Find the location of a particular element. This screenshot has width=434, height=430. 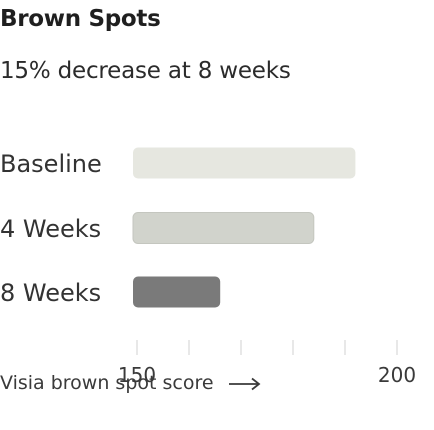

category-label: 8 Weeks is located at coordinates (50, 293).